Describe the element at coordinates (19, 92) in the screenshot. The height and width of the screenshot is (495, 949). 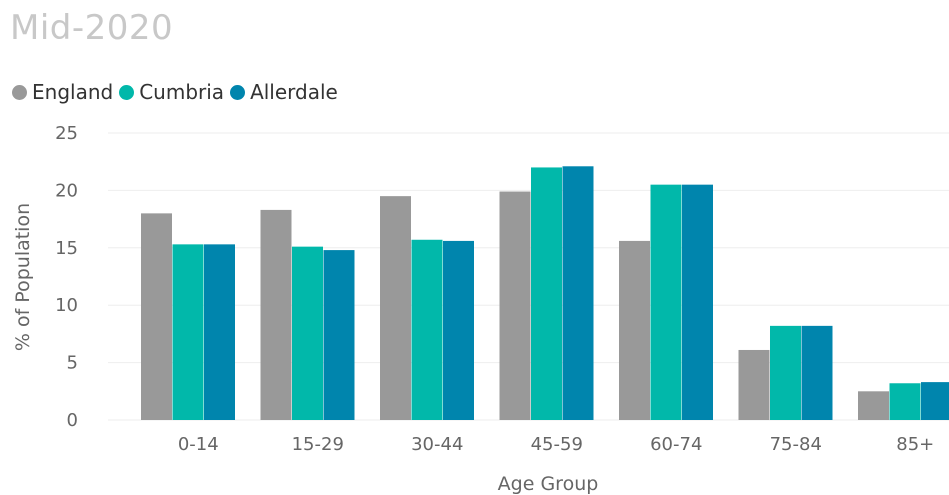
I see `legend-marker-england` at that location.